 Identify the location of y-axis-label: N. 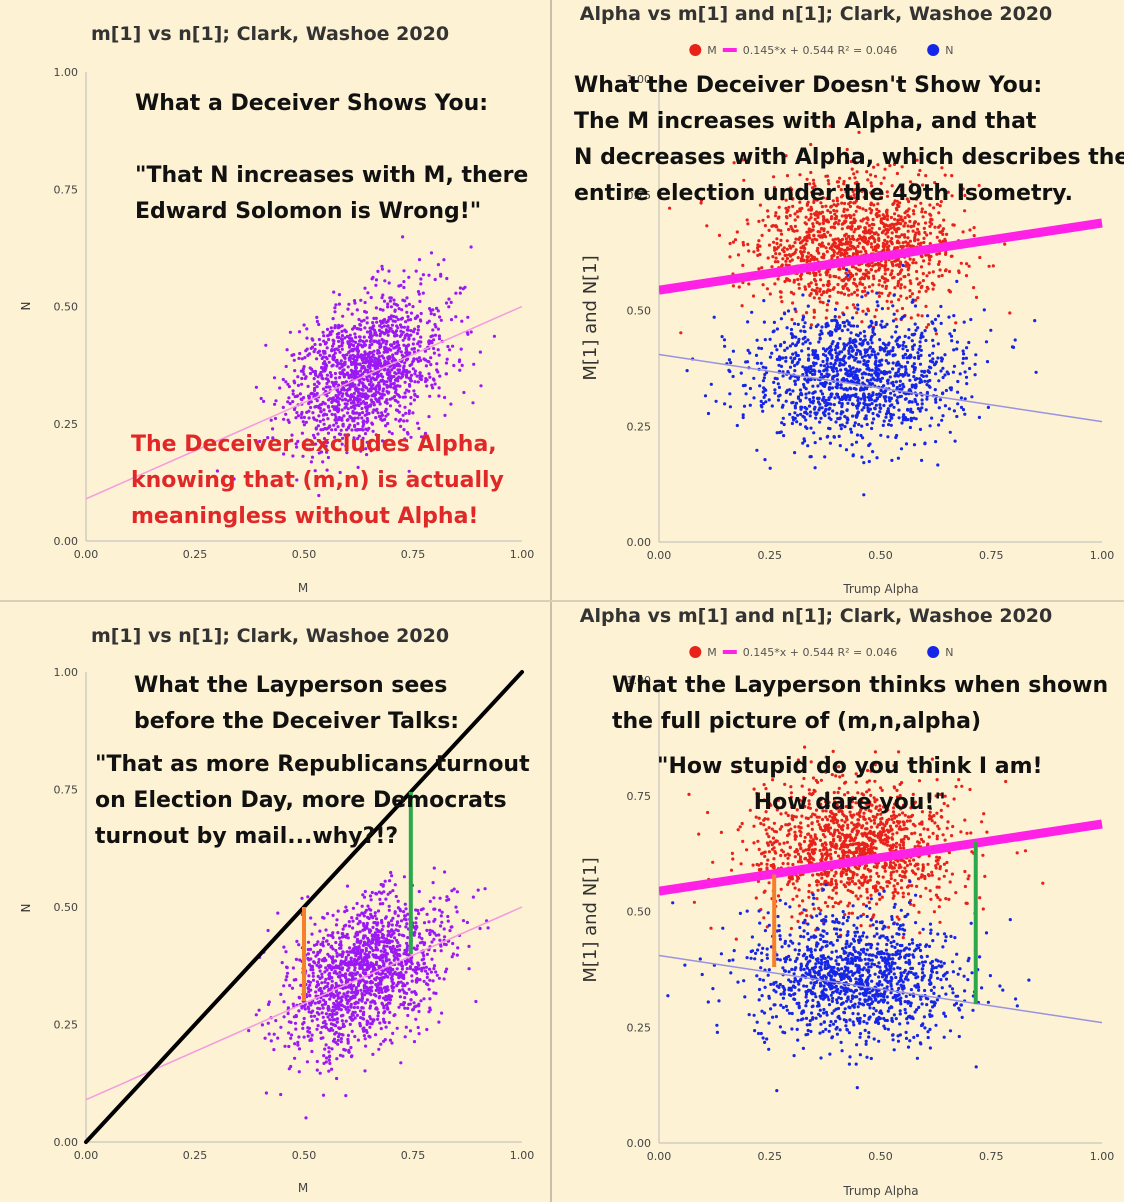
(26, 306).